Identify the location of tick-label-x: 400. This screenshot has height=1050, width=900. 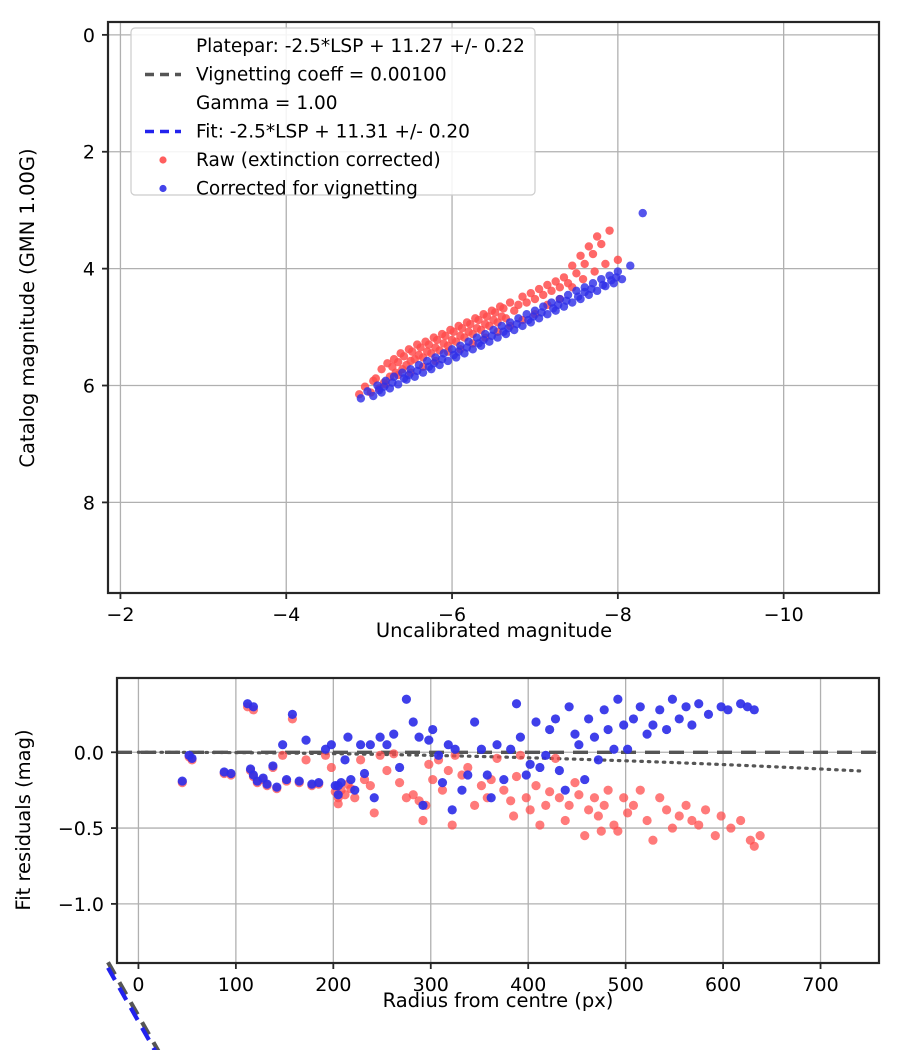
(528, 985).